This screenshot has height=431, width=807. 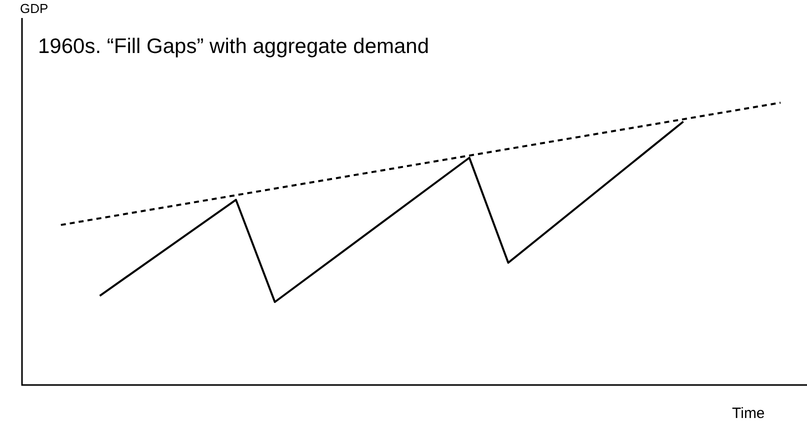 What do you see at coordinates (234, 46) in the screenshot?
I see `chart-title: 1960s. “Fill Gaps” with aggregate demand` at bounding box center [234, 46].